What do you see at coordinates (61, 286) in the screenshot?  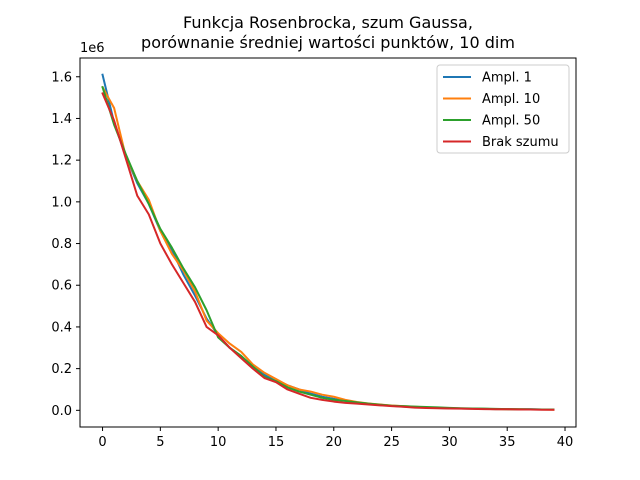 I see `y-tick-label: 0.6` at bounding box center [61, 286].